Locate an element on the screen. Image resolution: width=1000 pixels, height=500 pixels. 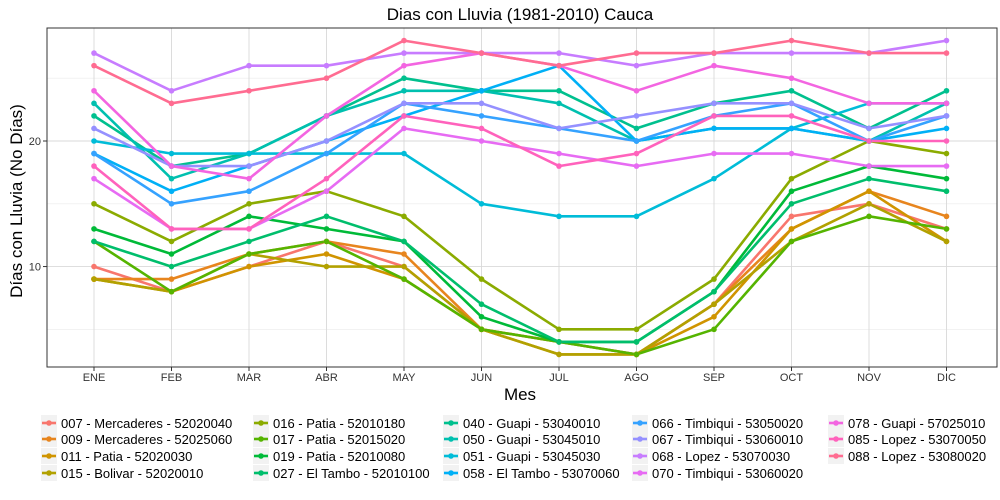
legend-item: 019 - Patia - 52010080 is located at coordinates (329, 456).